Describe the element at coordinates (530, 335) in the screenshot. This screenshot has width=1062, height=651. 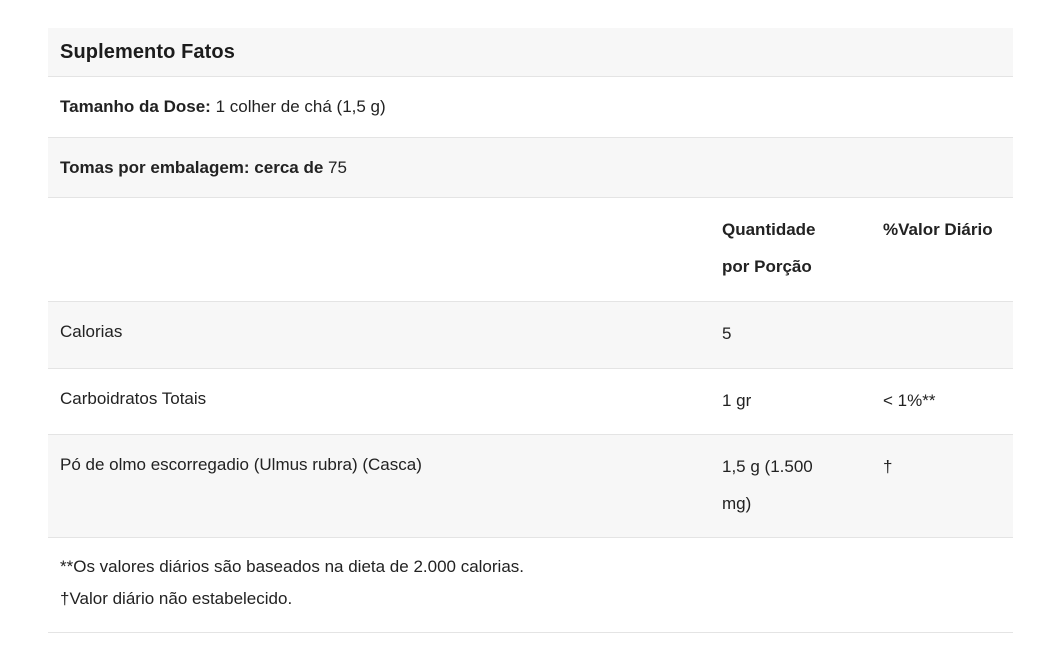
I see `table-row-calories: Calorias 5` at that location.